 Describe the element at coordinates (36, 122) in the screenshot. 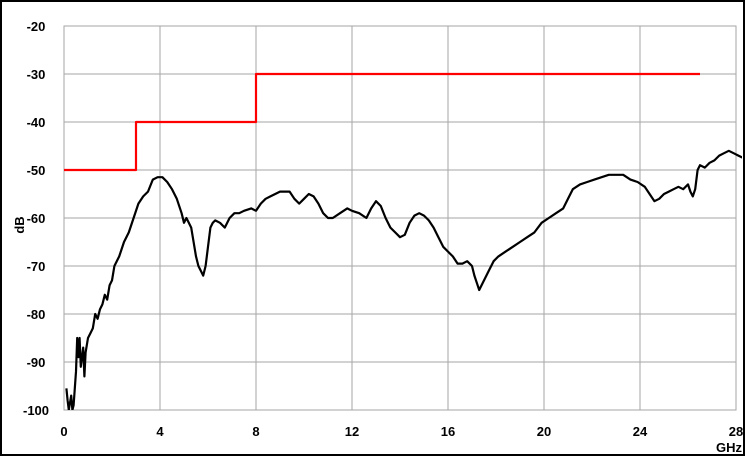

I see `y-tick-label: -40` at that location.